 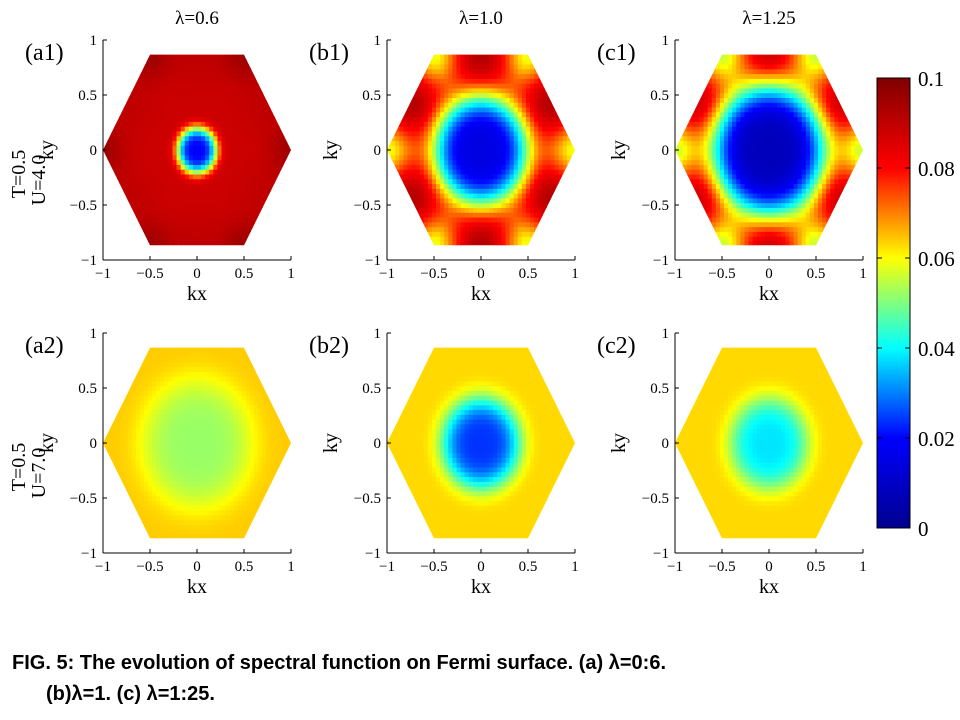 What do you see at coordinates (44, 53) in the screenshot?
I see `panel-label: (a1)` at bounding box center [44, 53].